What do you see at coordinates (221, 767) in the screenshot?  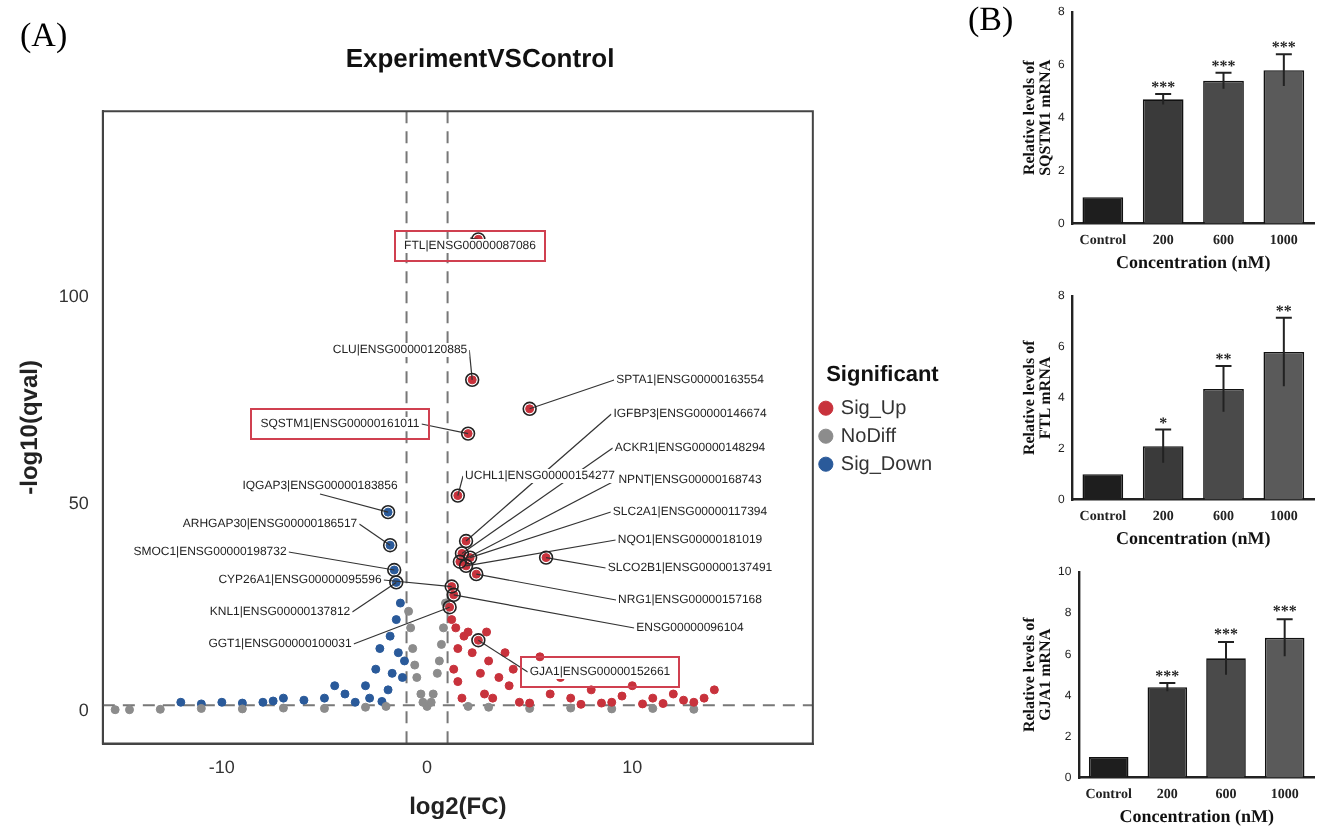 I see `x-tick-label: -10` at bounding box center [221, 767].